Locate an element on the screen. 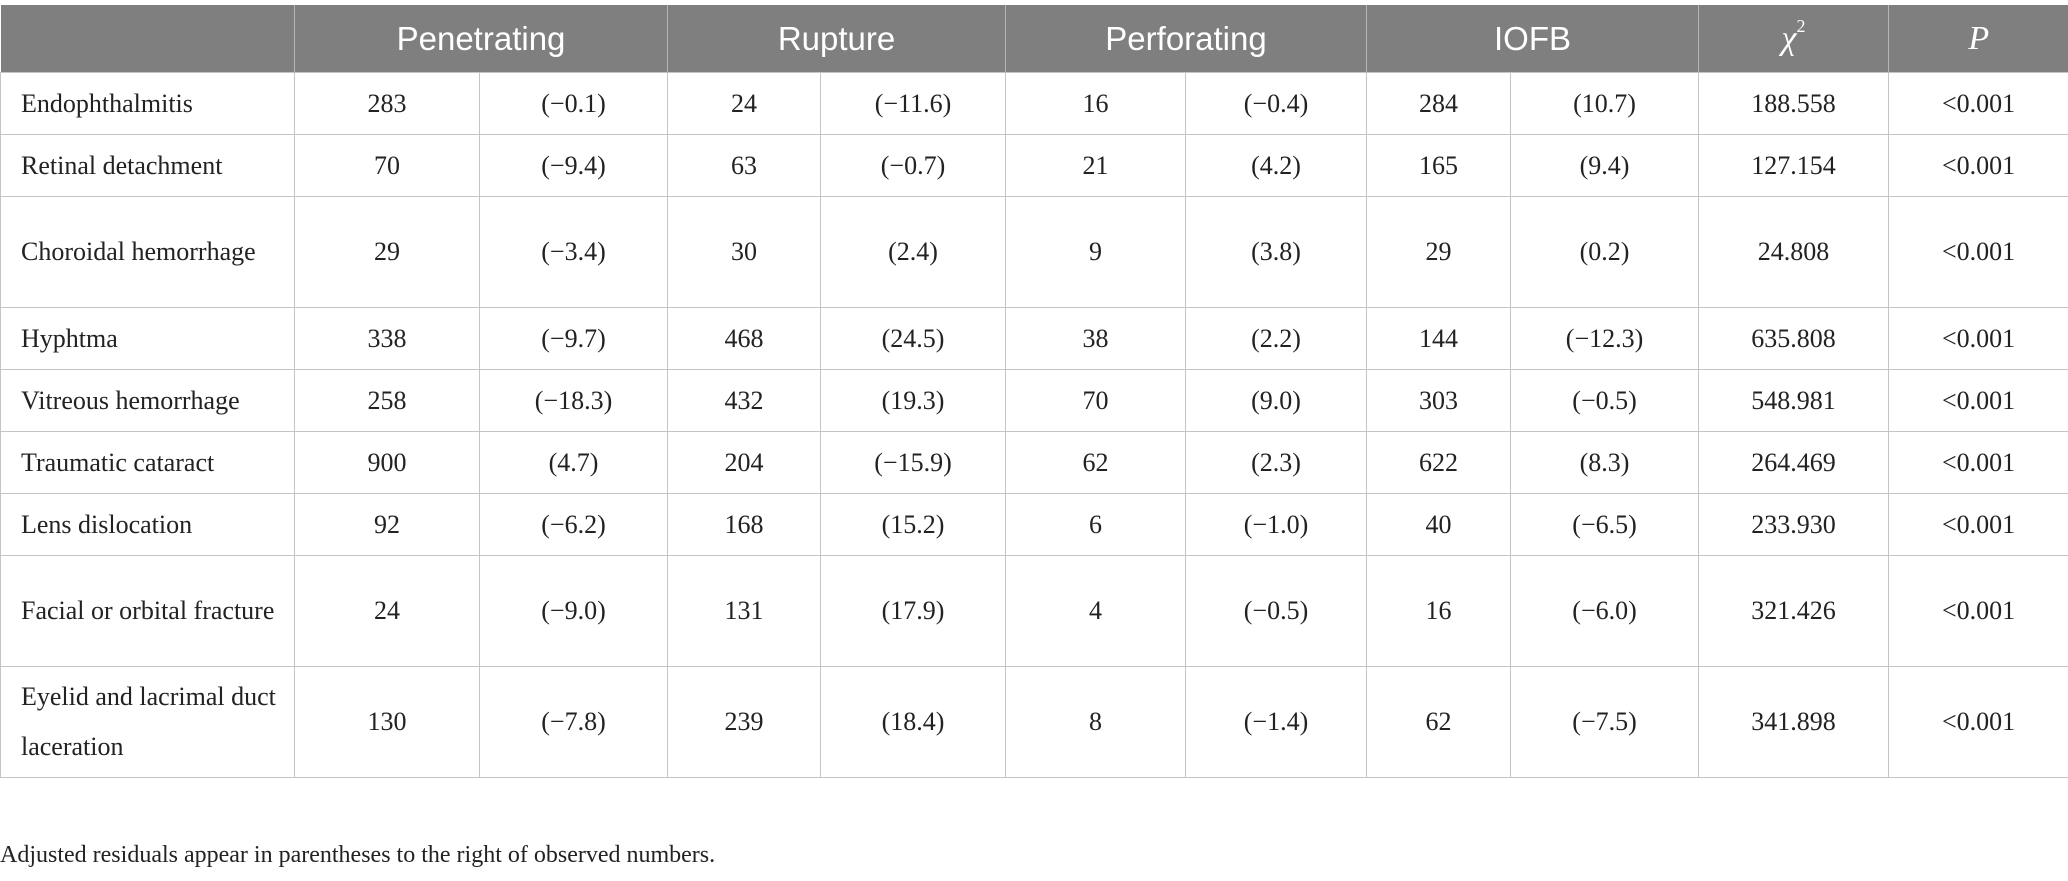 The height and width of the screenshot is (881, 2068). header-chi-square: χ2 is located at coordinates (1793, 39).